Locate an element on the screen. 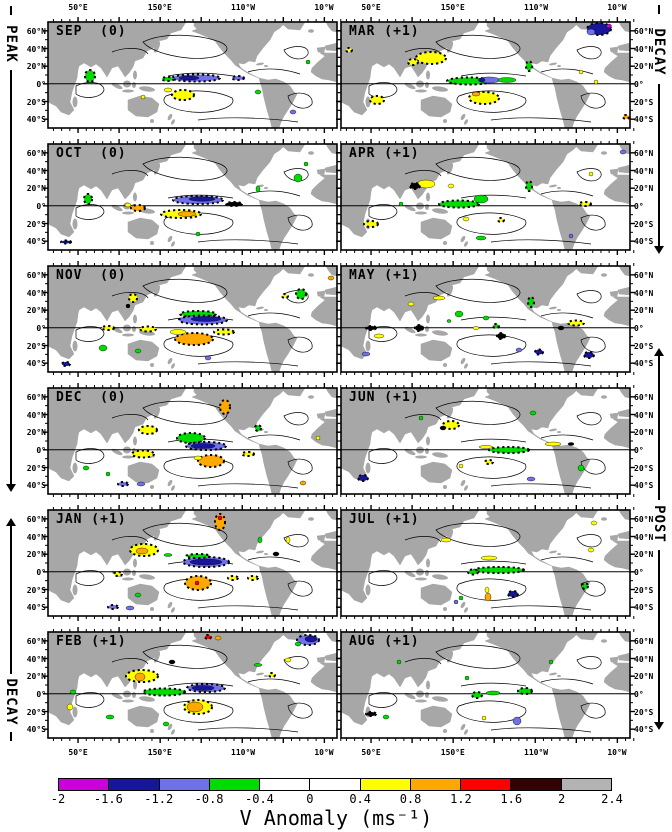 This screenshot has width=672, height=832. colorbar-tick-label: 1.6 is located at coordinates (511, 799).